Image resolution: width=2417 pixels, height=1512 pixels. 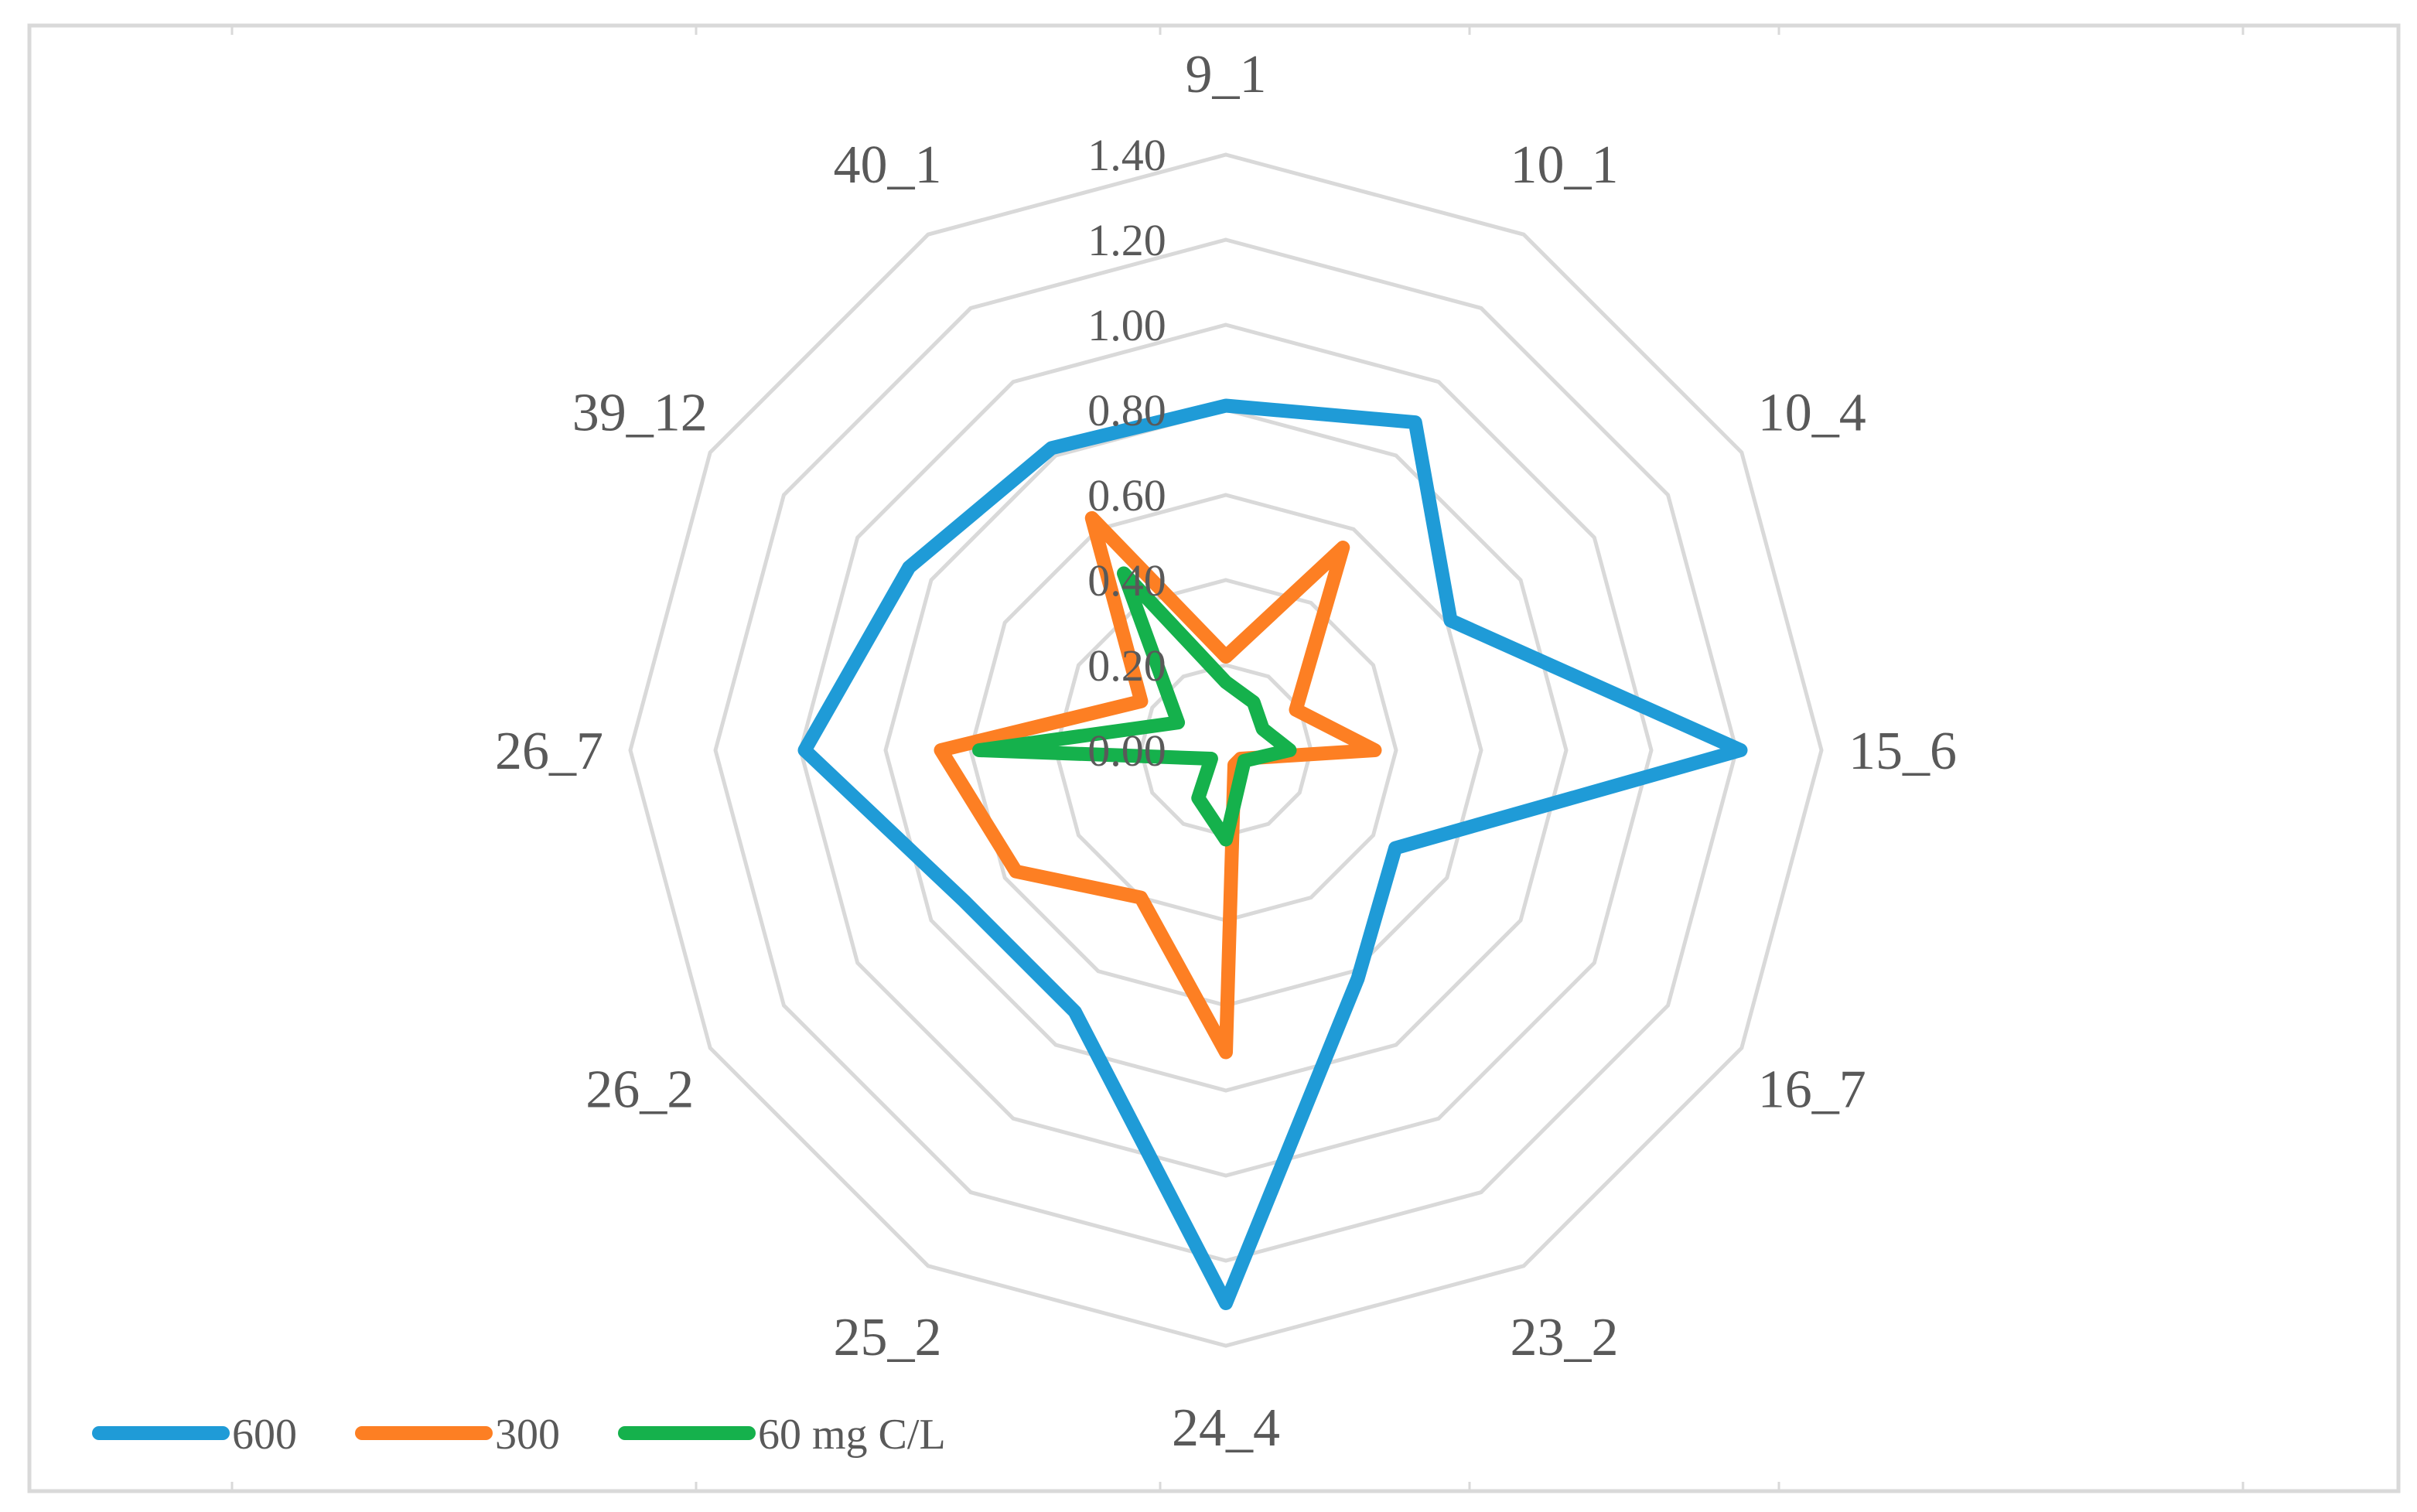 I want to click on legend-label: 300, so click(x=527, y=1435).